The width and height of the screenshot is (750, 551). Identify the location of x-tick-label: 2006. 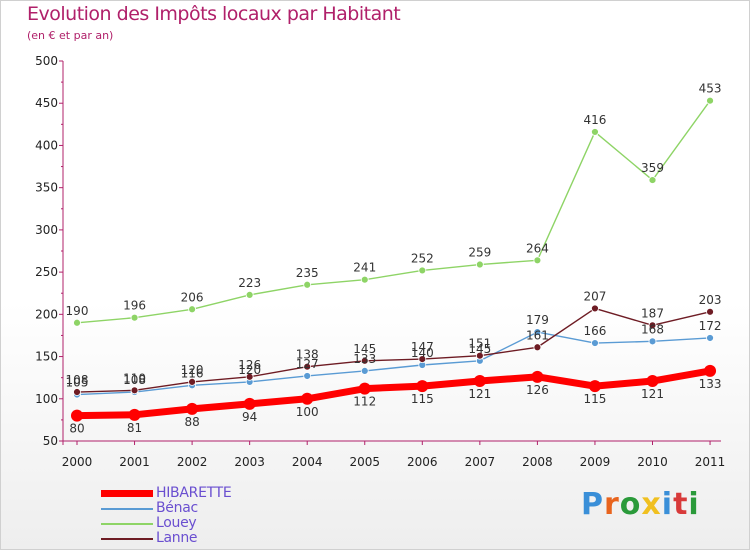
(422, 462).